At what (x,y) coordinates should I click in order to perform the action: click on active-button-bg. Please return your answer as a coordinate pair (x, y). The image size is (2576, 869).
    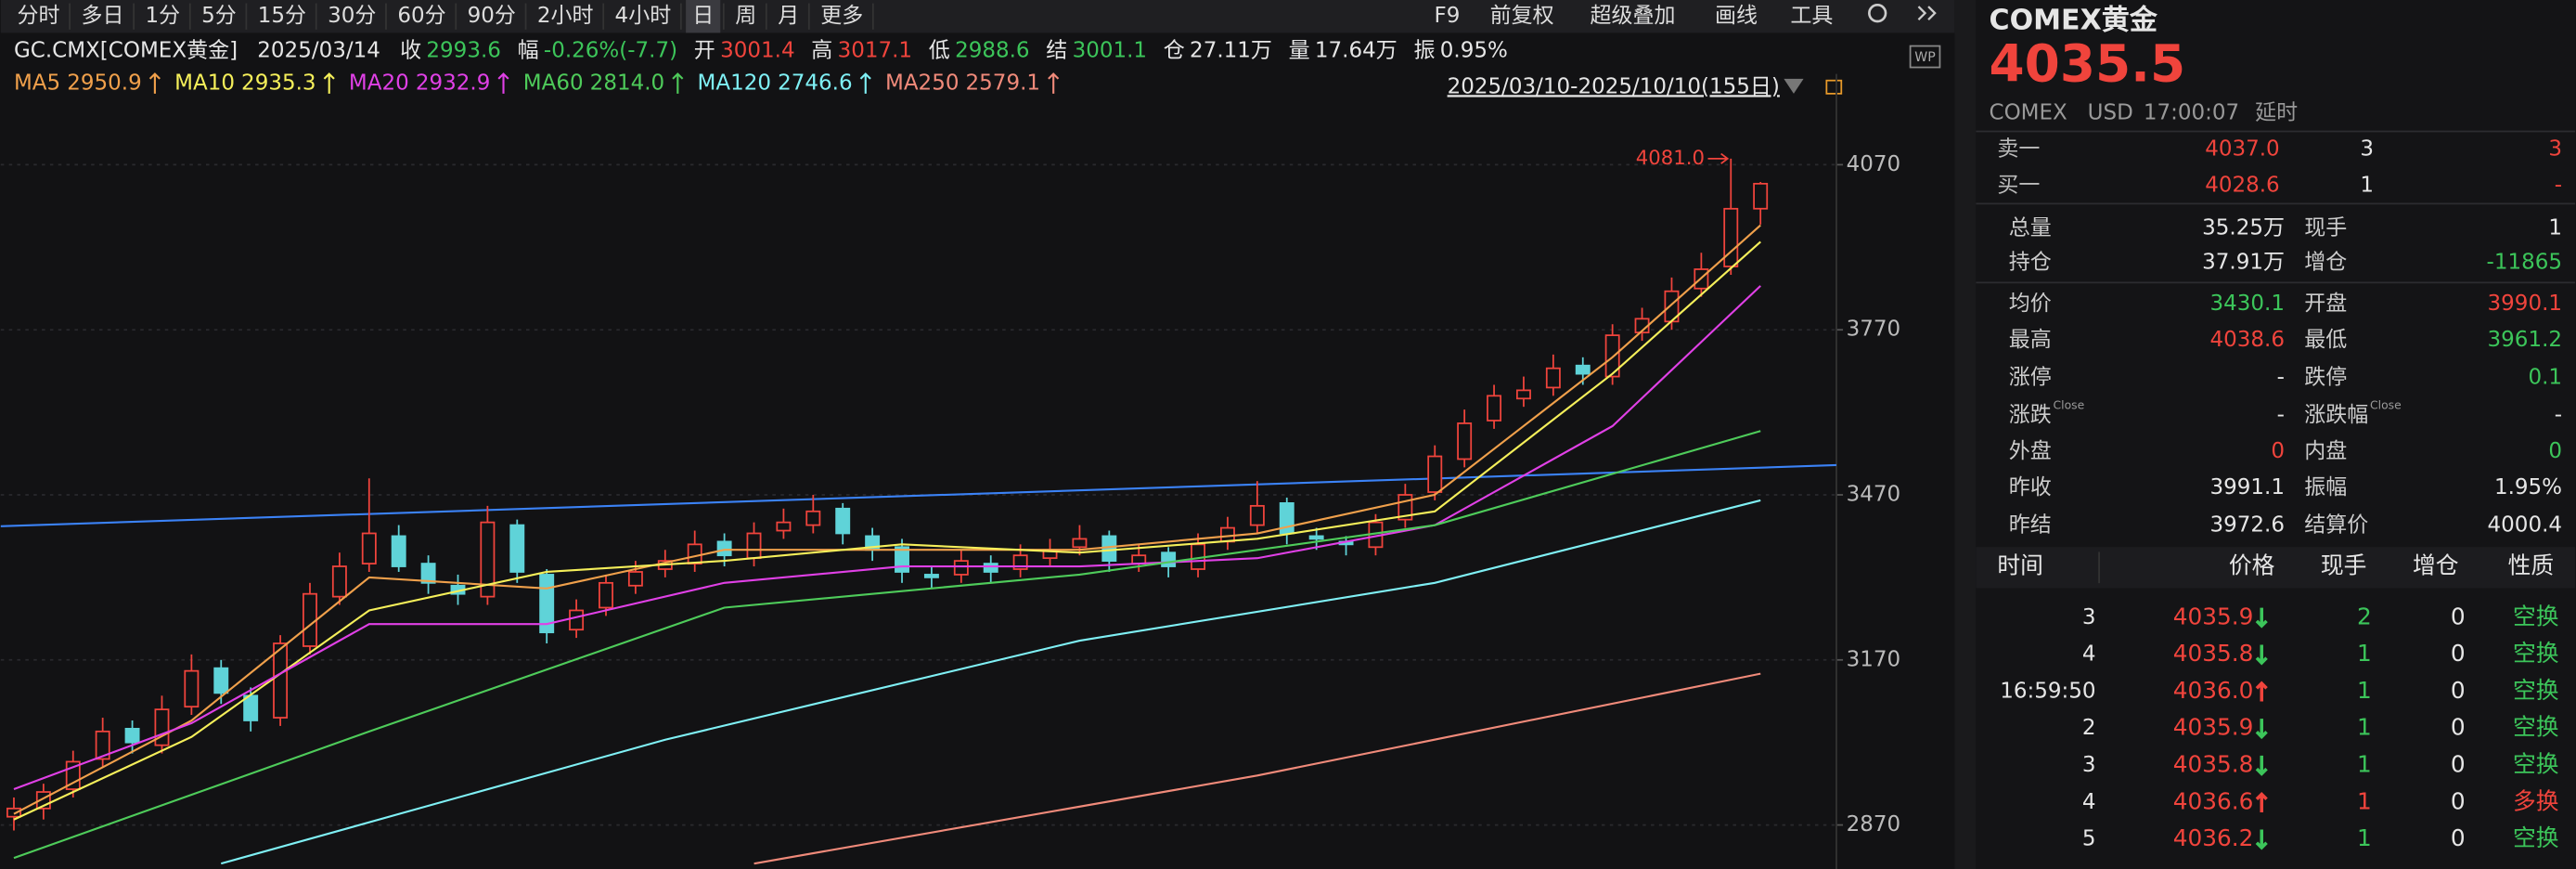
    Looking at the image, I should click on (703, 16).